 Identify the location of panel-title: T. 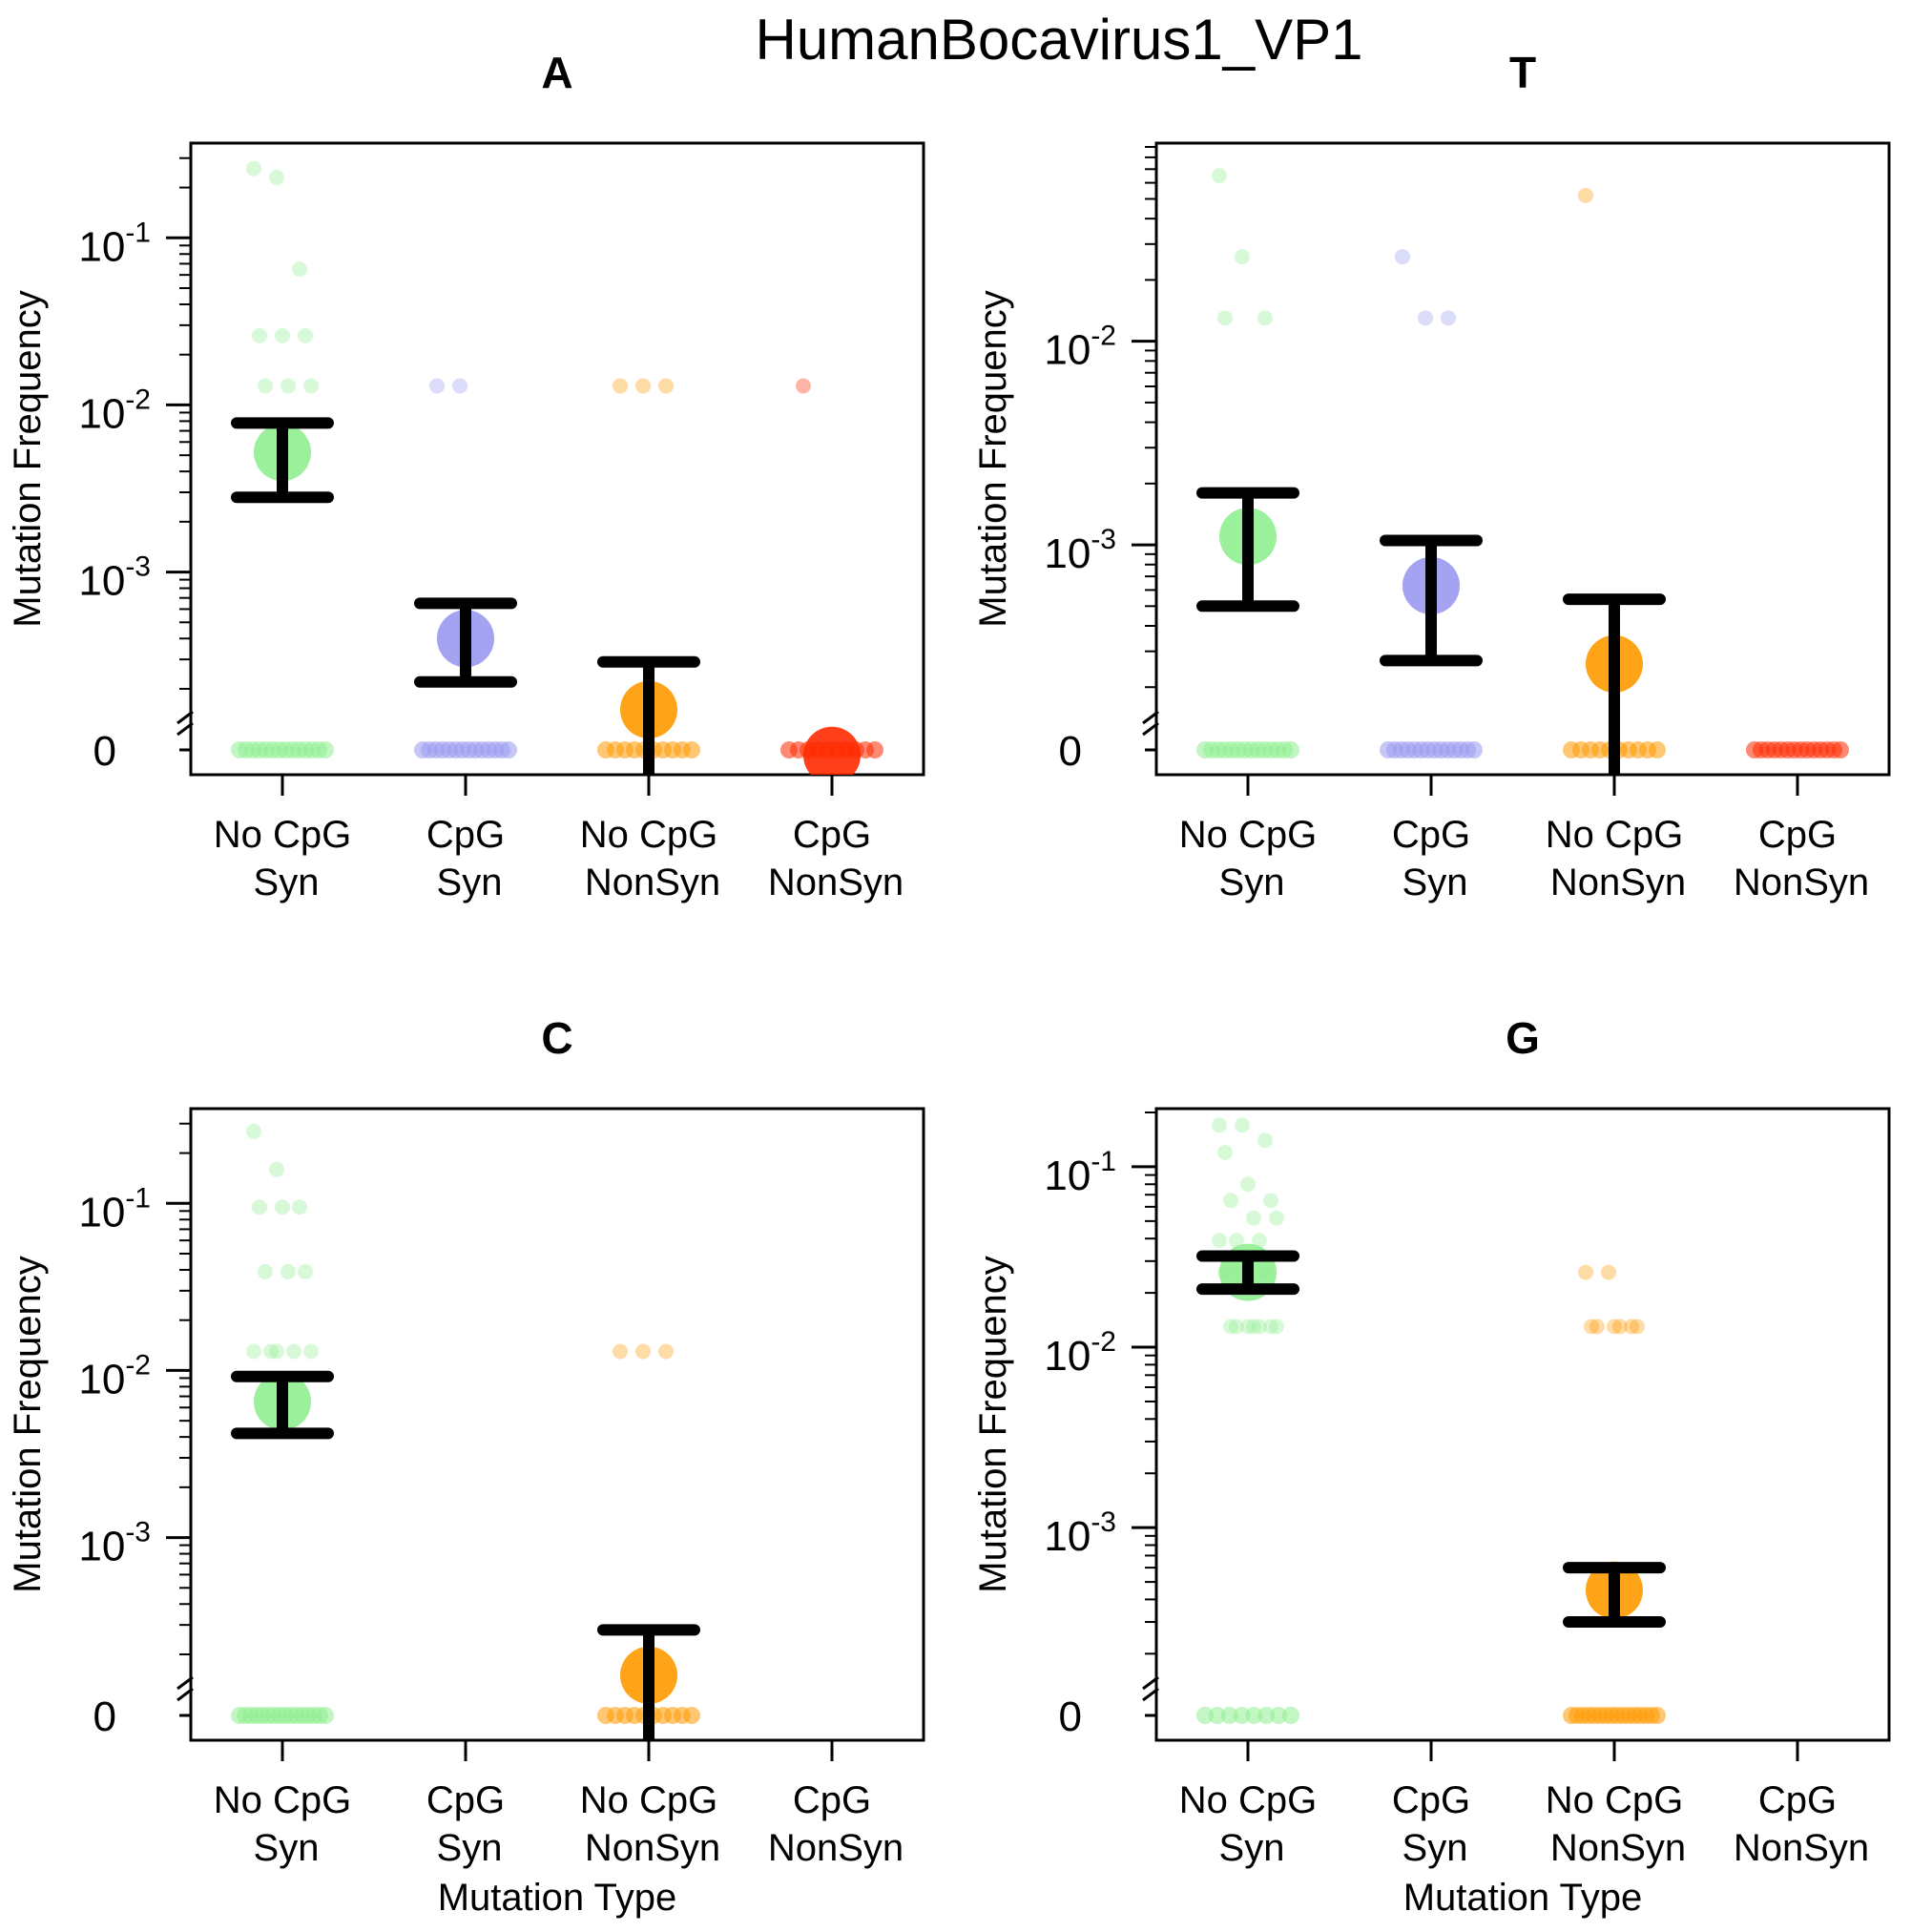
(1522, 72).